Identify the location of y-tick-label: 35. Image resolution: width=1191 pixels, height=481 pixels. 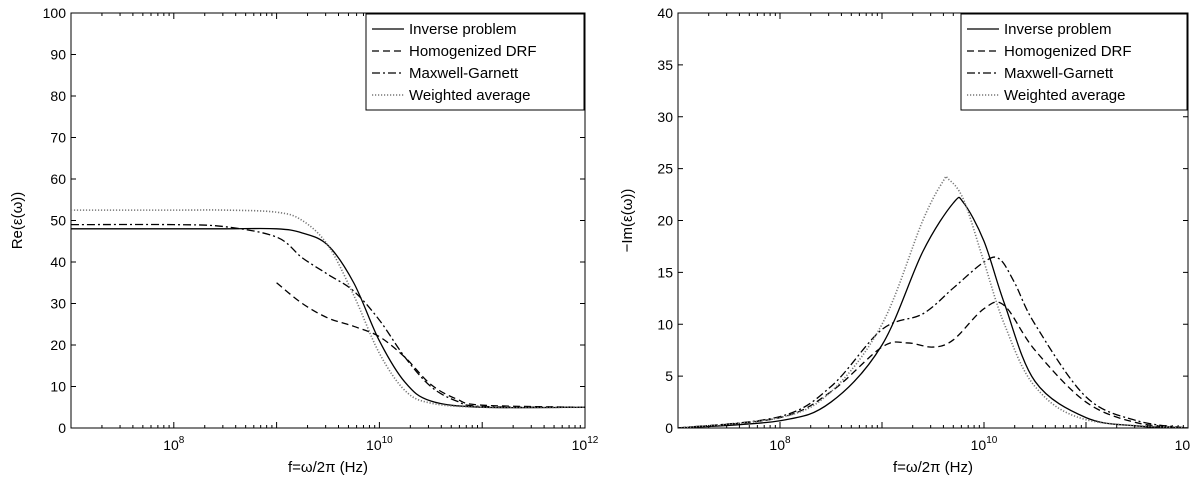
(665, 65).